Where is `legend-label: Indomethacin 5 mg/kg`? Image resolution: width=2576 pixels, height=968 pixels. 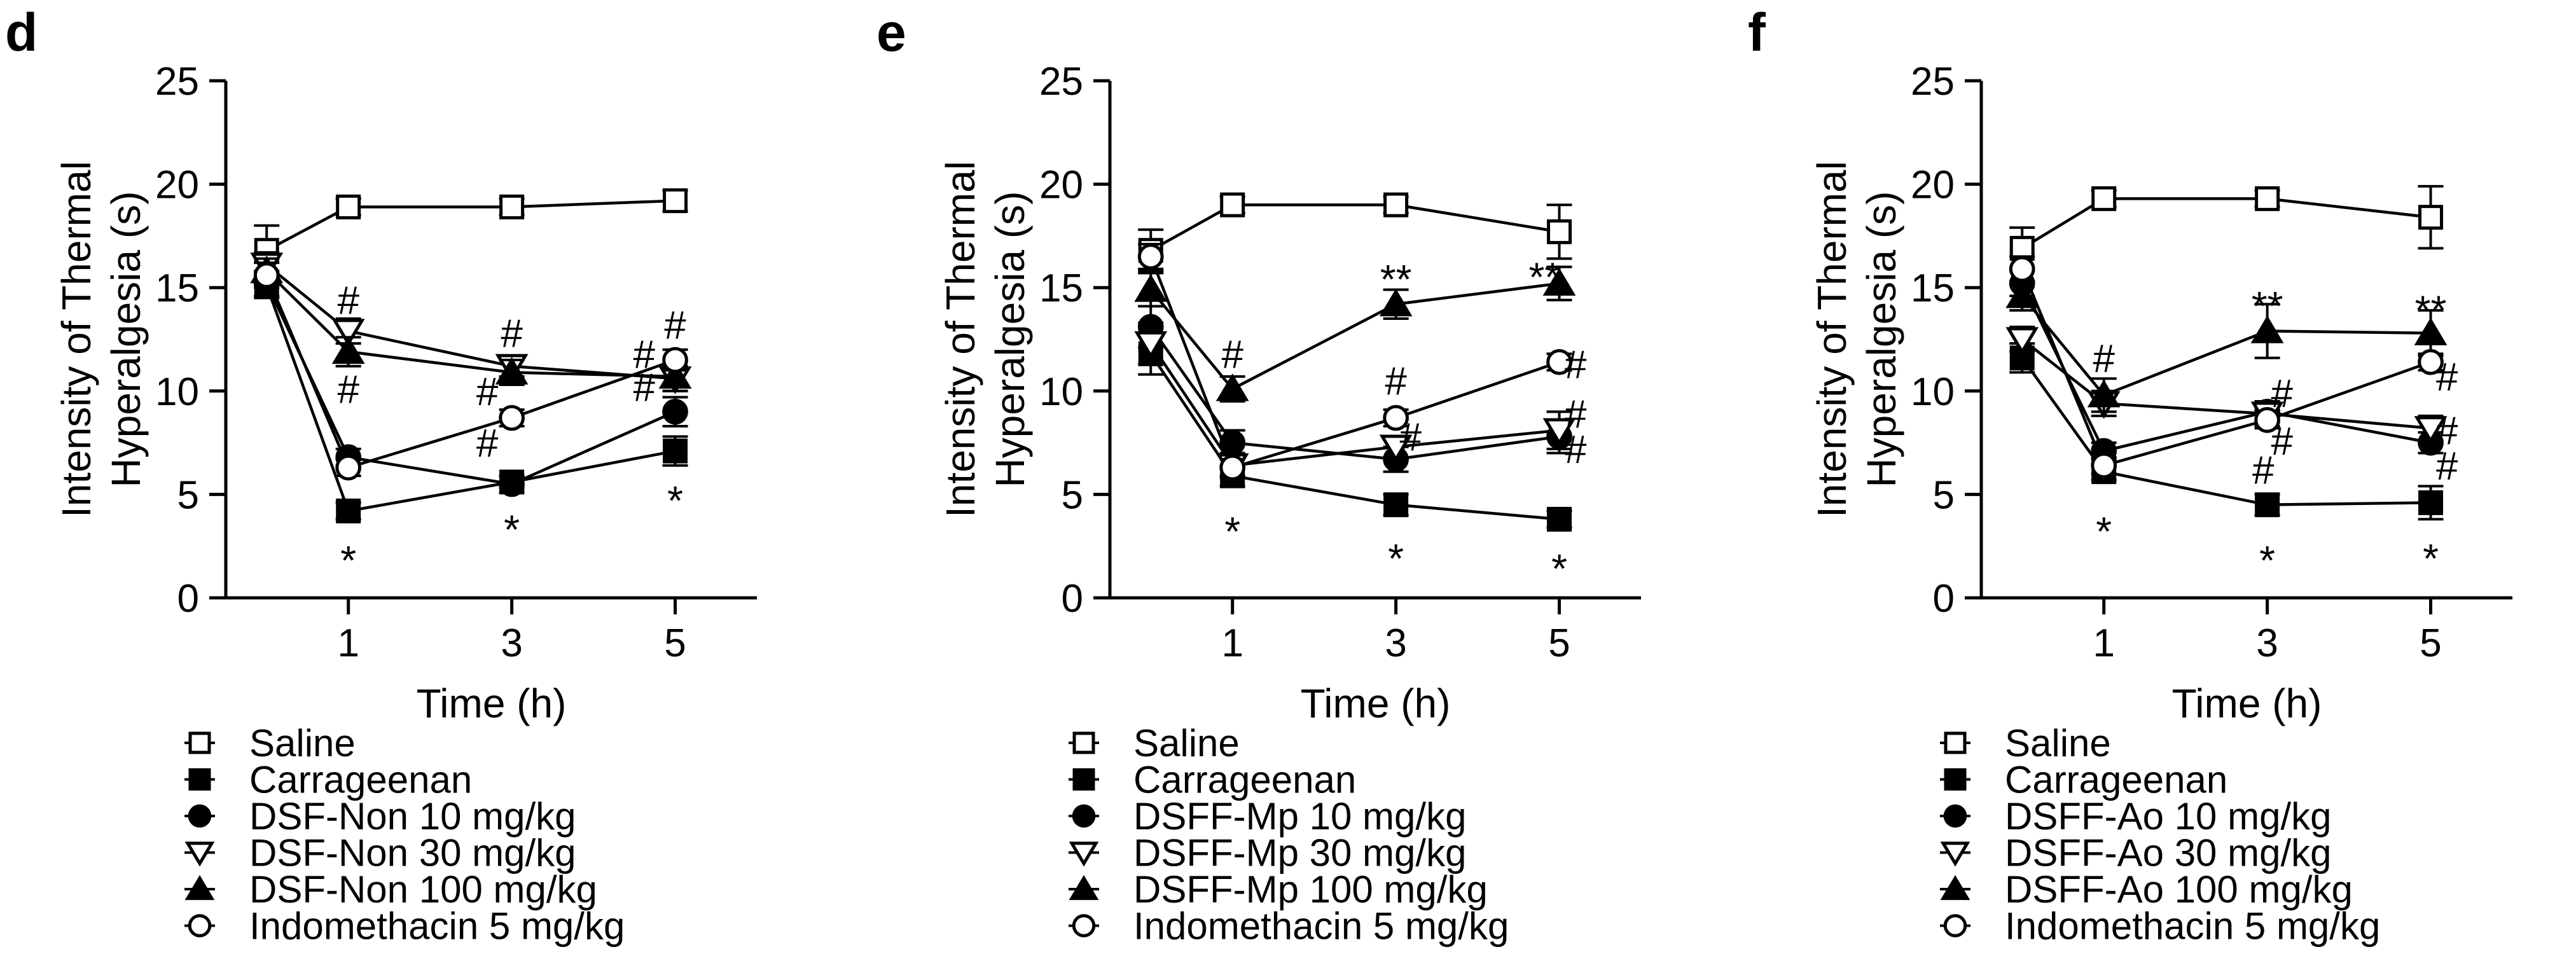
legend-label: Indomethacin 5 mg/kg is located at coordinates (1321, 927).